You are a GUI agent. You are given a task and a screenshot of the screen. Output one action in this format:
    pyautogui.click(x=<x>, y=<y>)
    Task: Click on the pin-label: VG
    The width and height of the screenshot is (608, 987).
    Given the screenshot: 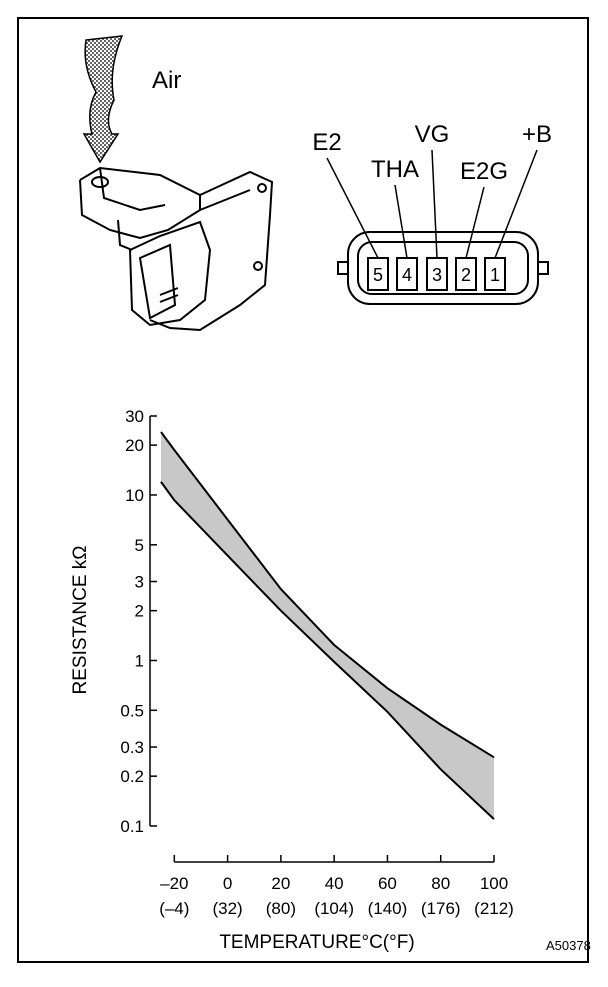 What is the action you would take?
    pyautogui.click(x=432, y=134)
    